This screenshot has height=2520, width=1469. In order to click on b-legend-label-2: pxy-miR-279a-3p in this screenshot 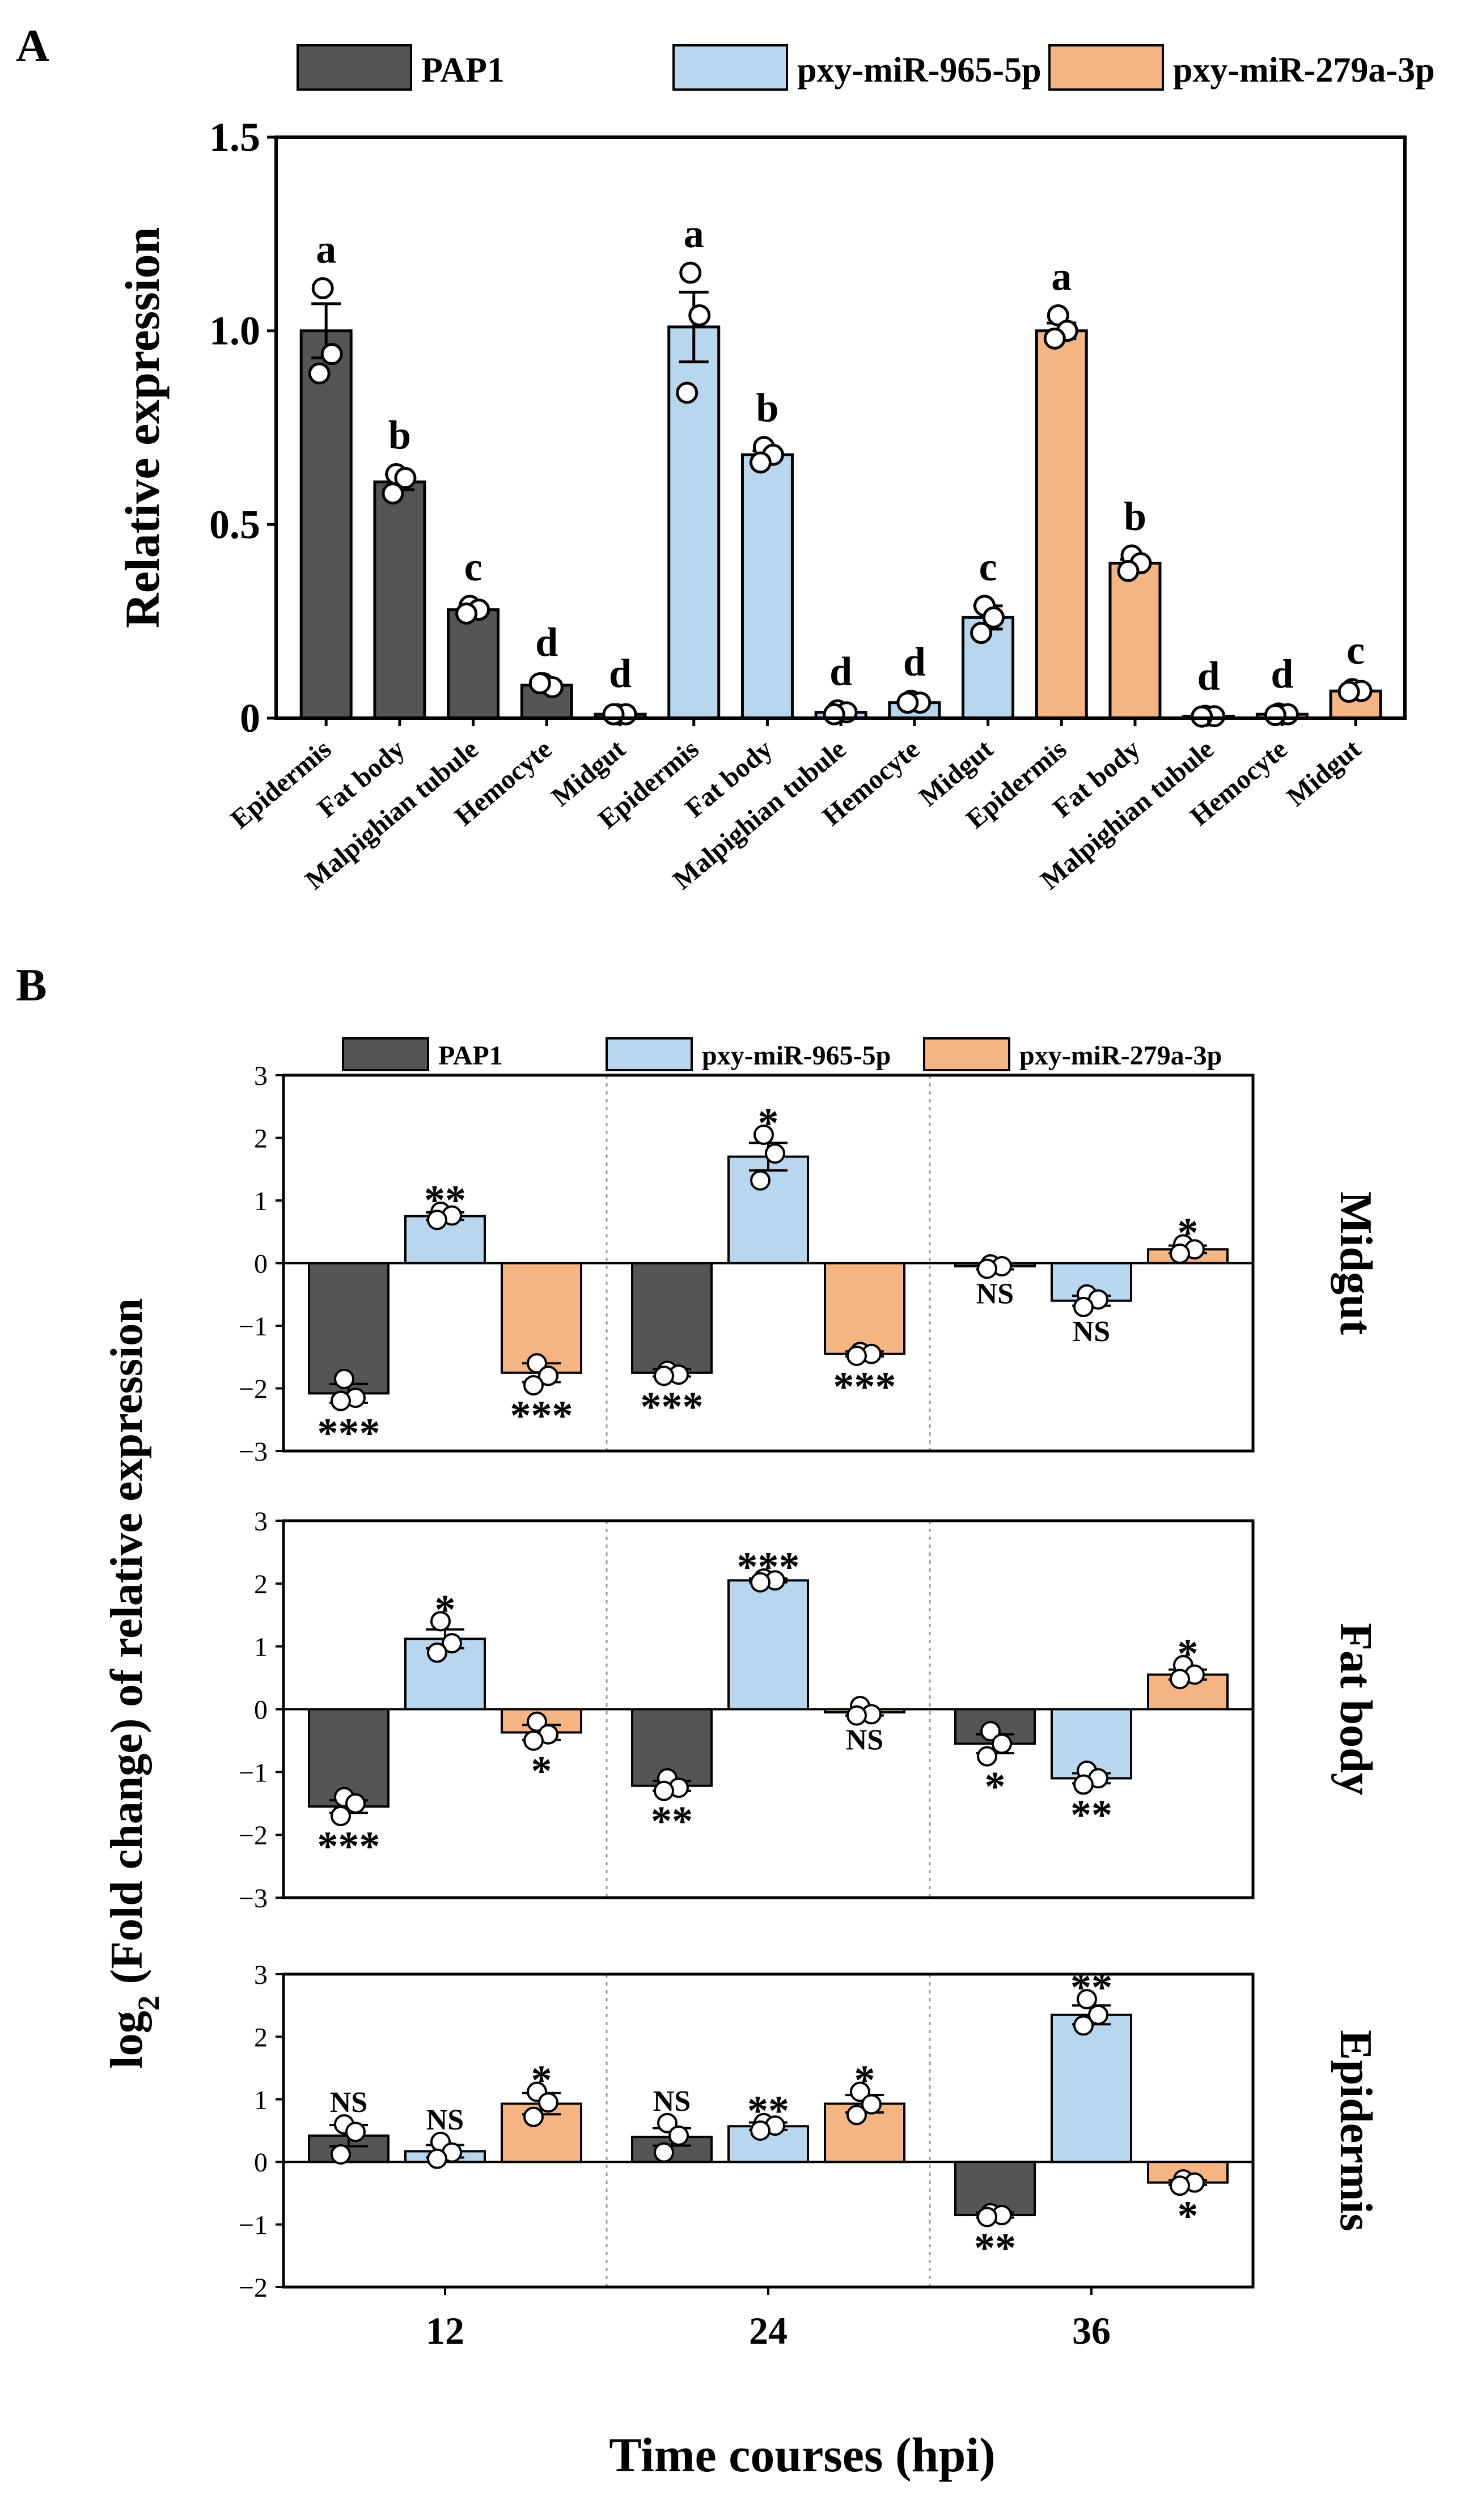, I will do `click(1120, 1056)`.